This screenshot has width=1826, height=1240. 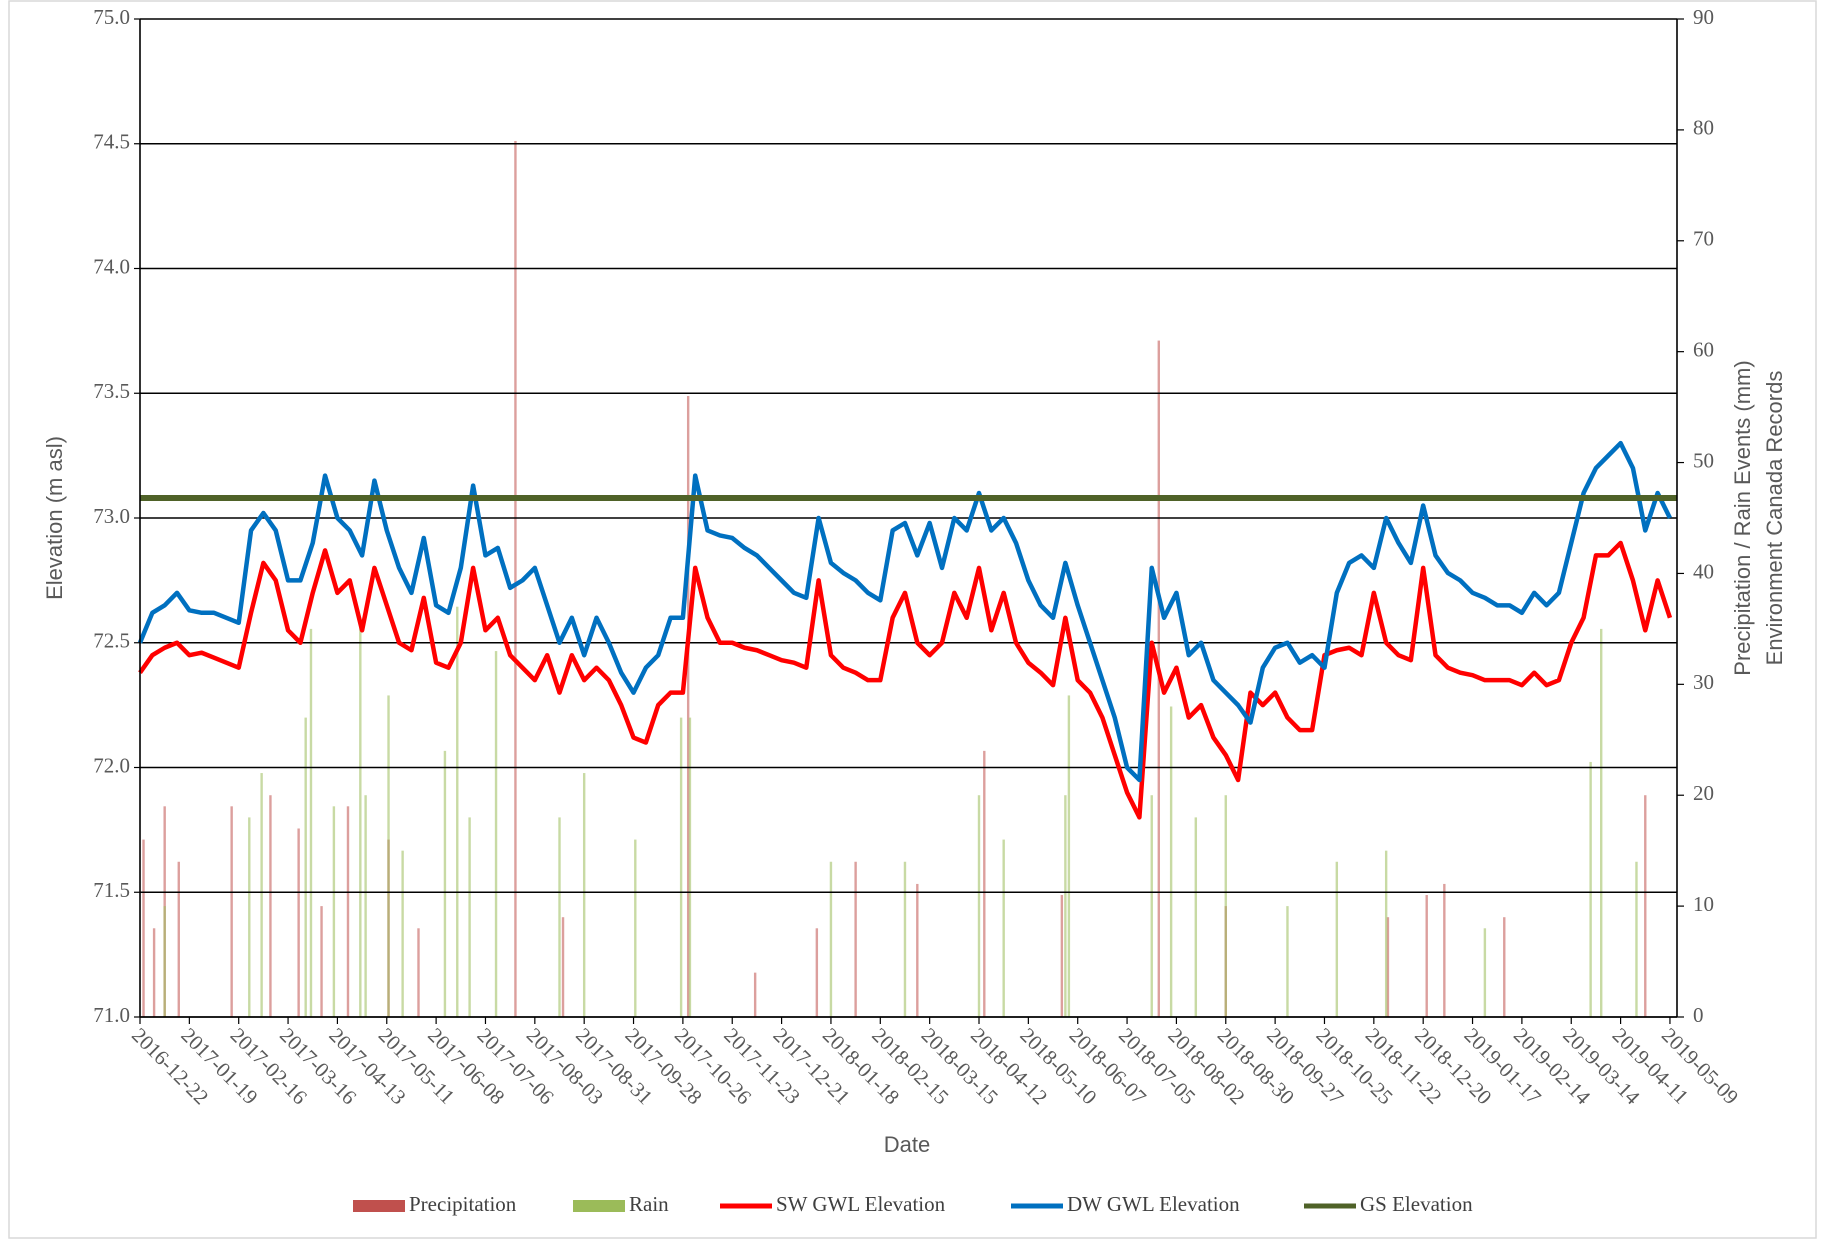 I want to click on legend-label: DW GWL Elevation, so click(x=1153, y=1204).